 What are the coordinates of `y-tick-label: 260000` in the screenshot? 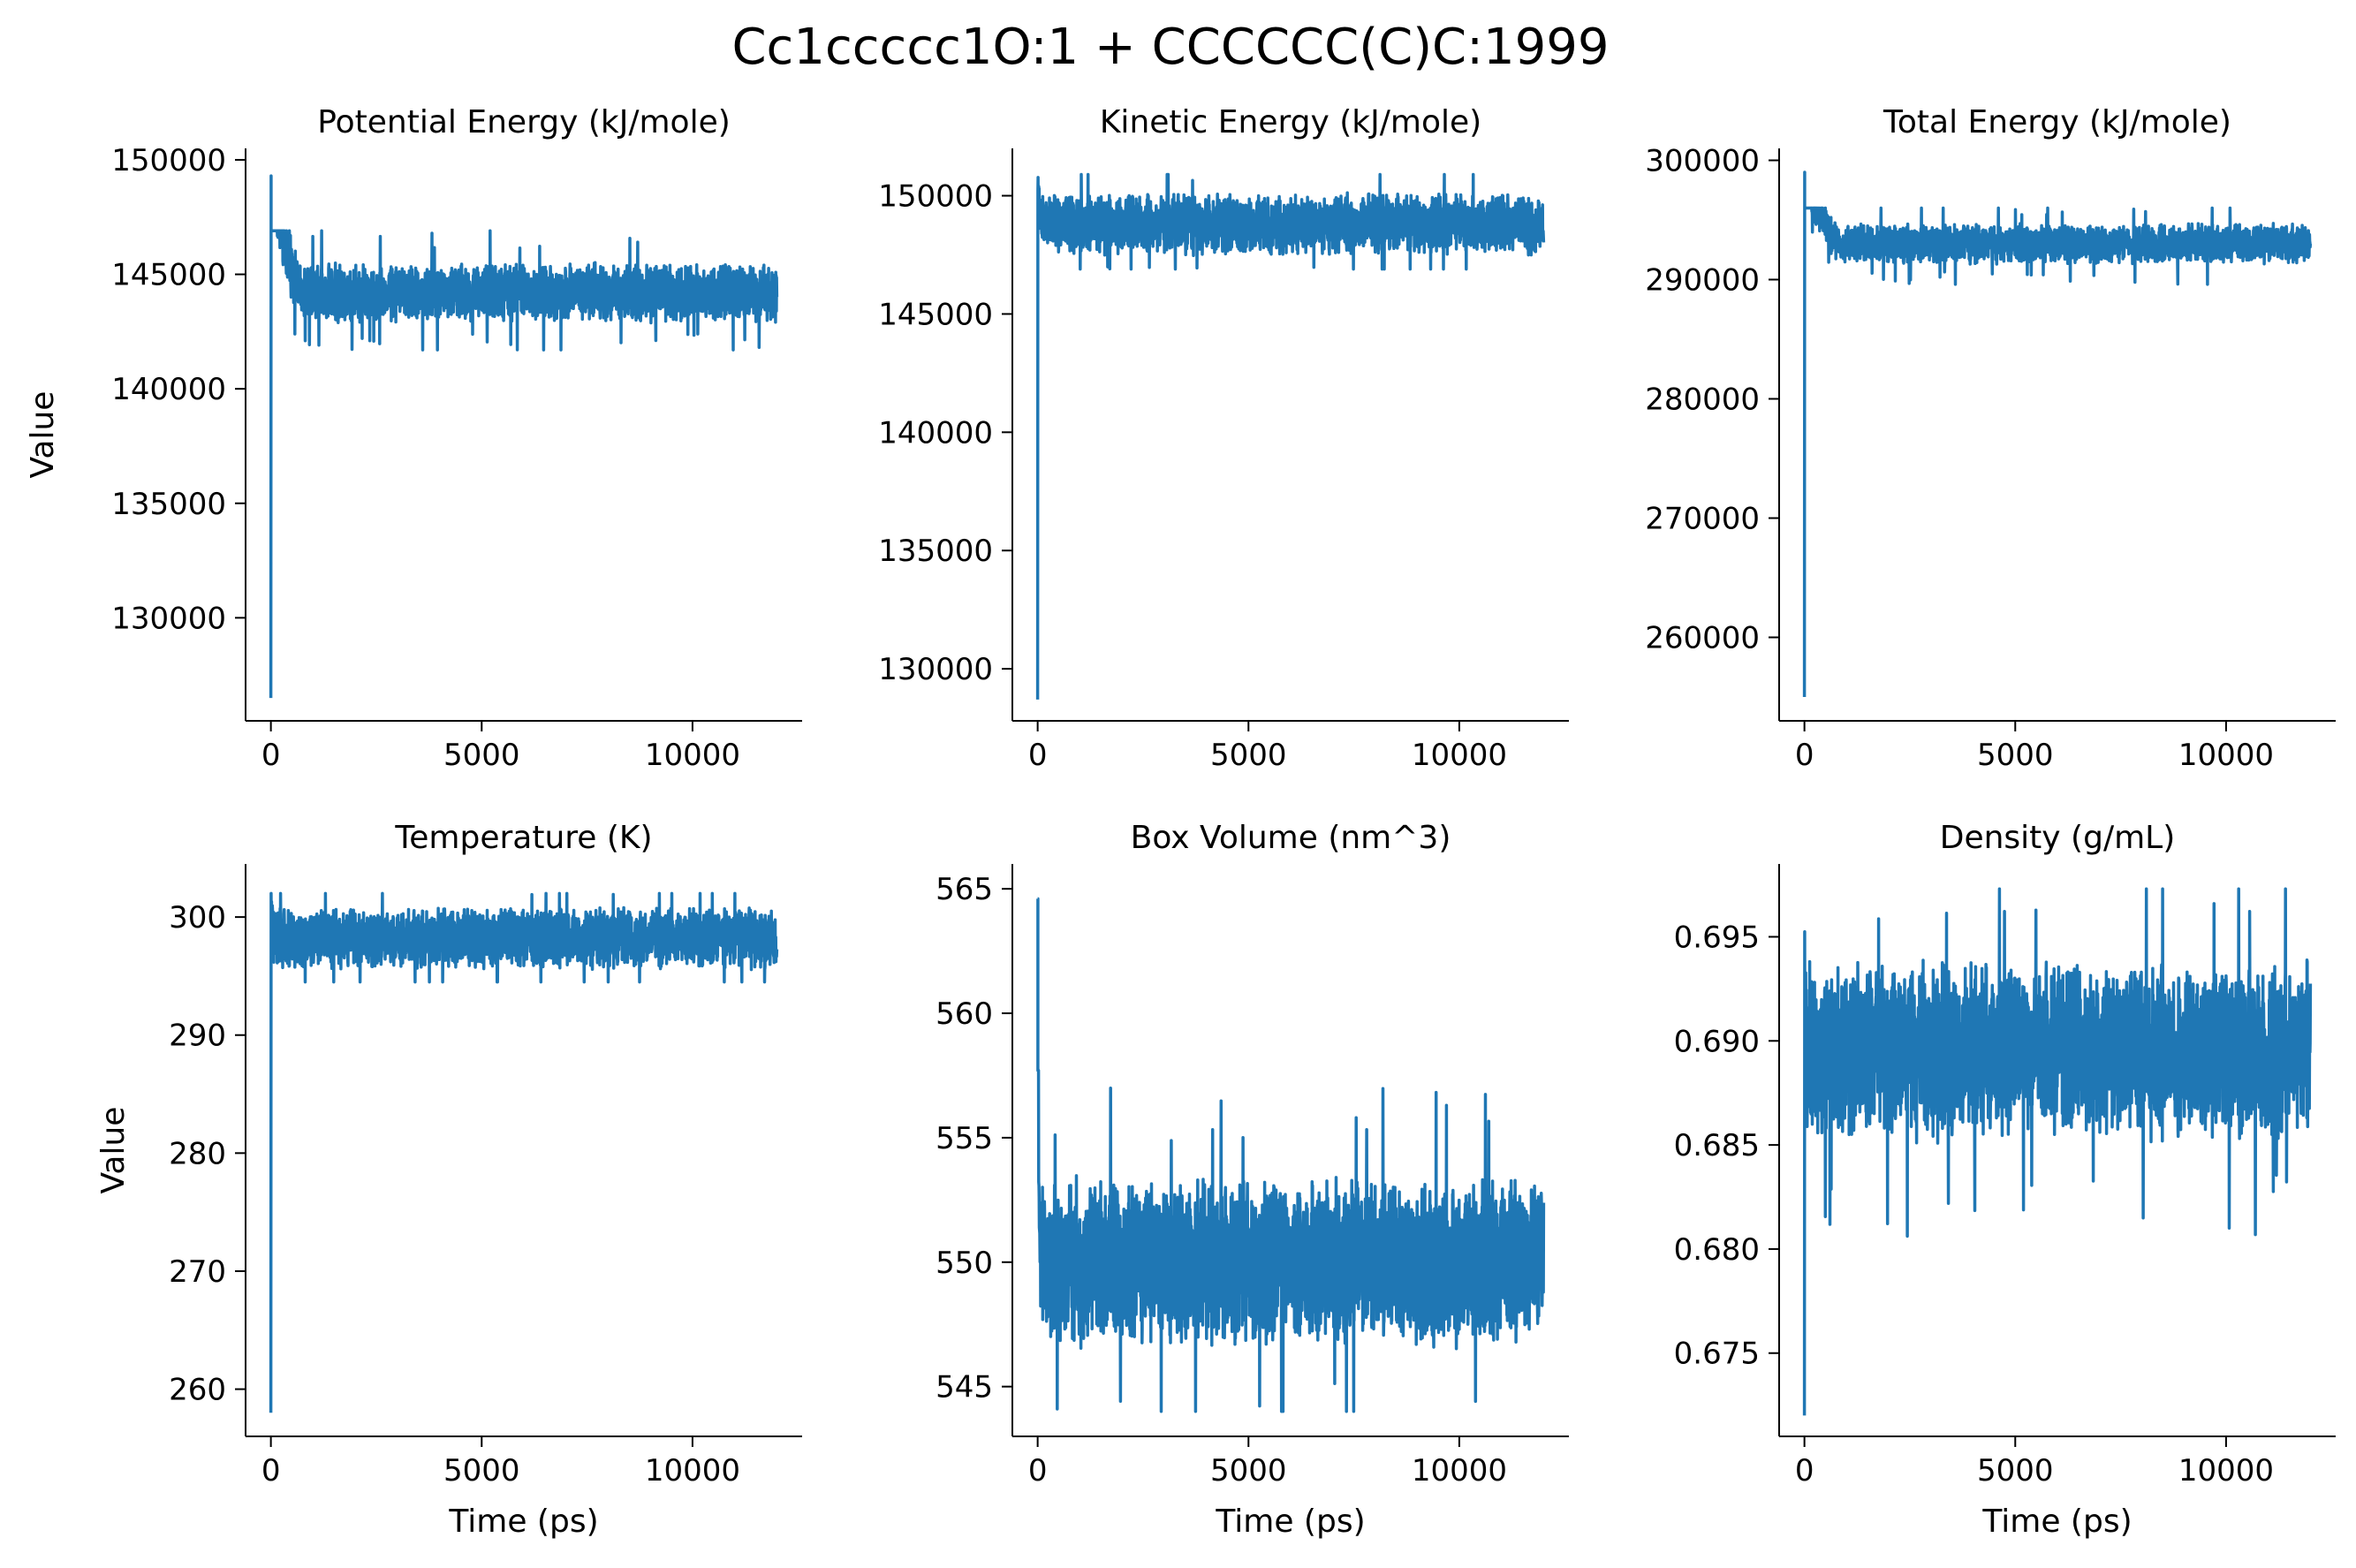 It's located at (1702, 638).